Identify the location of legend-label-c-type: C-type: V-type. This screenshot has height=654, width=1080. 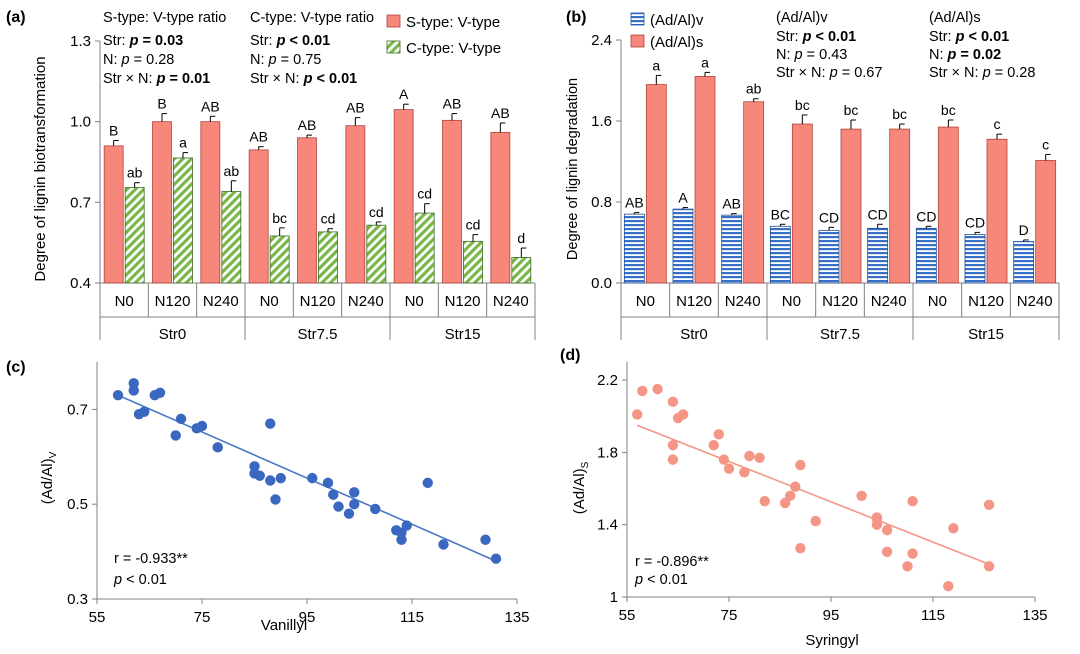
(453, 48).